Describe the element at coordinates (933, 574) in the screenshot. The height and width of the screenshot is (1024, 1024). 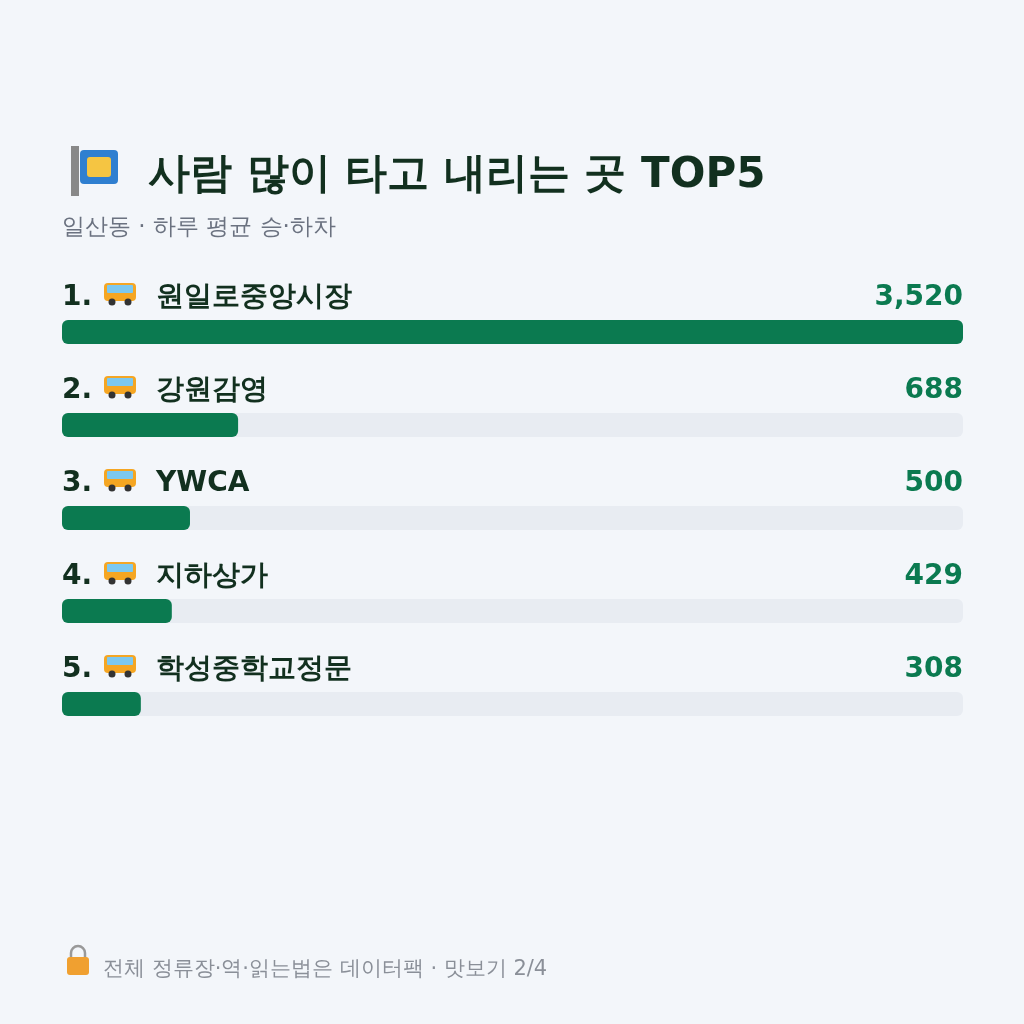
I see `data-label: 429` at that location.